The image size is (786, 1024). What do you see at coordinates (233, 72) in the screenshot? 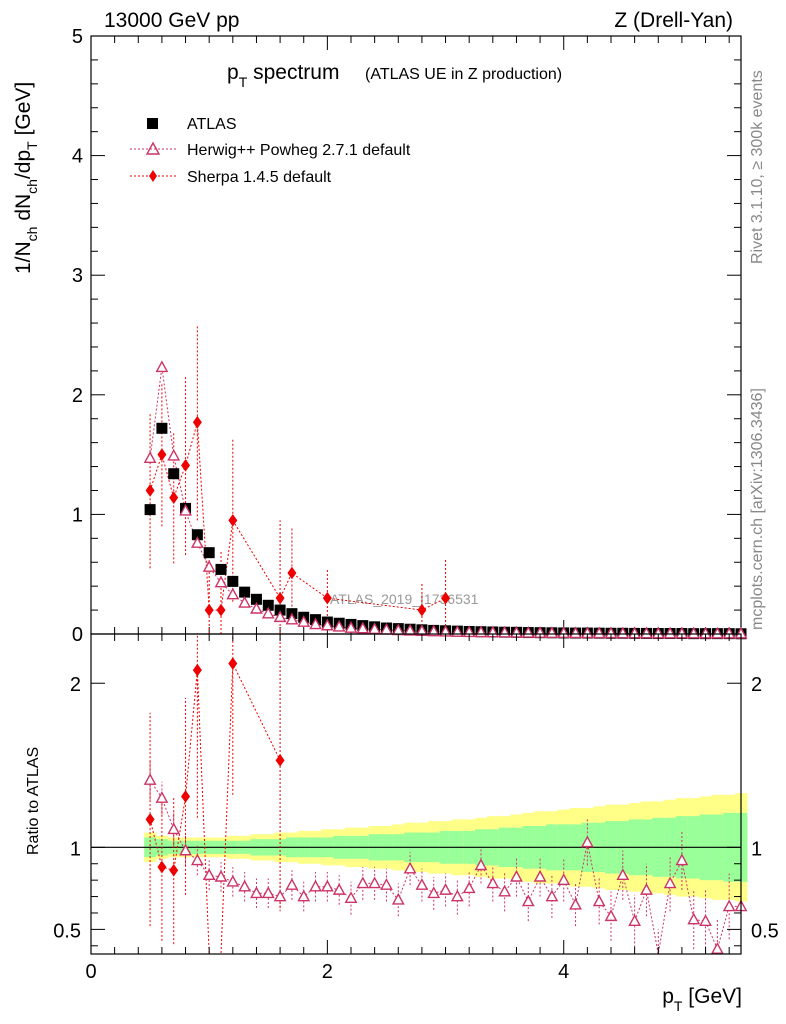
I see `plot-title-p: p` at bounding box center [233, 72].